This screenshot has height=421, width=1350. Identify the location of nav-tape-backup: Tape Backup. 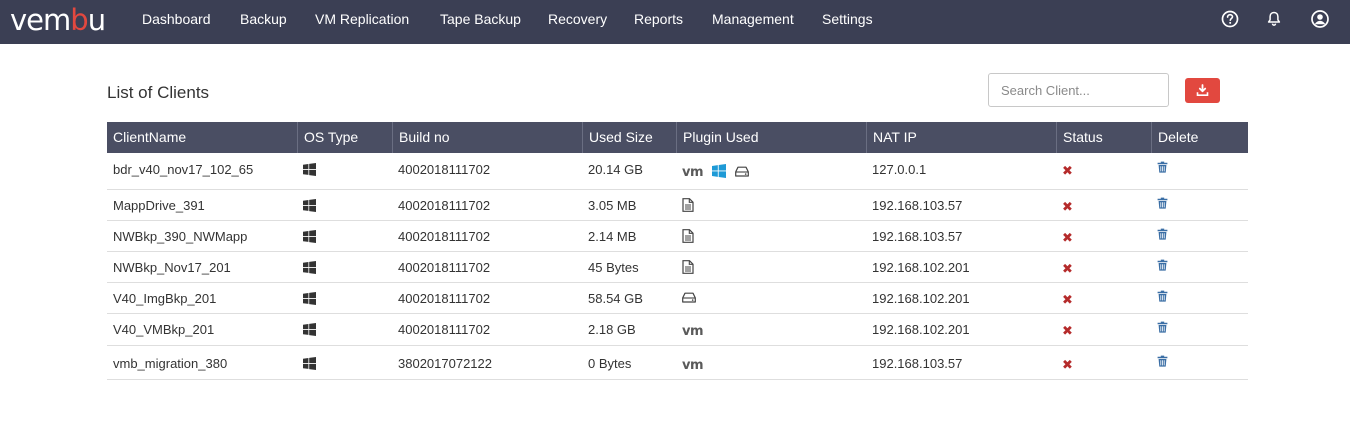
(480, 19).